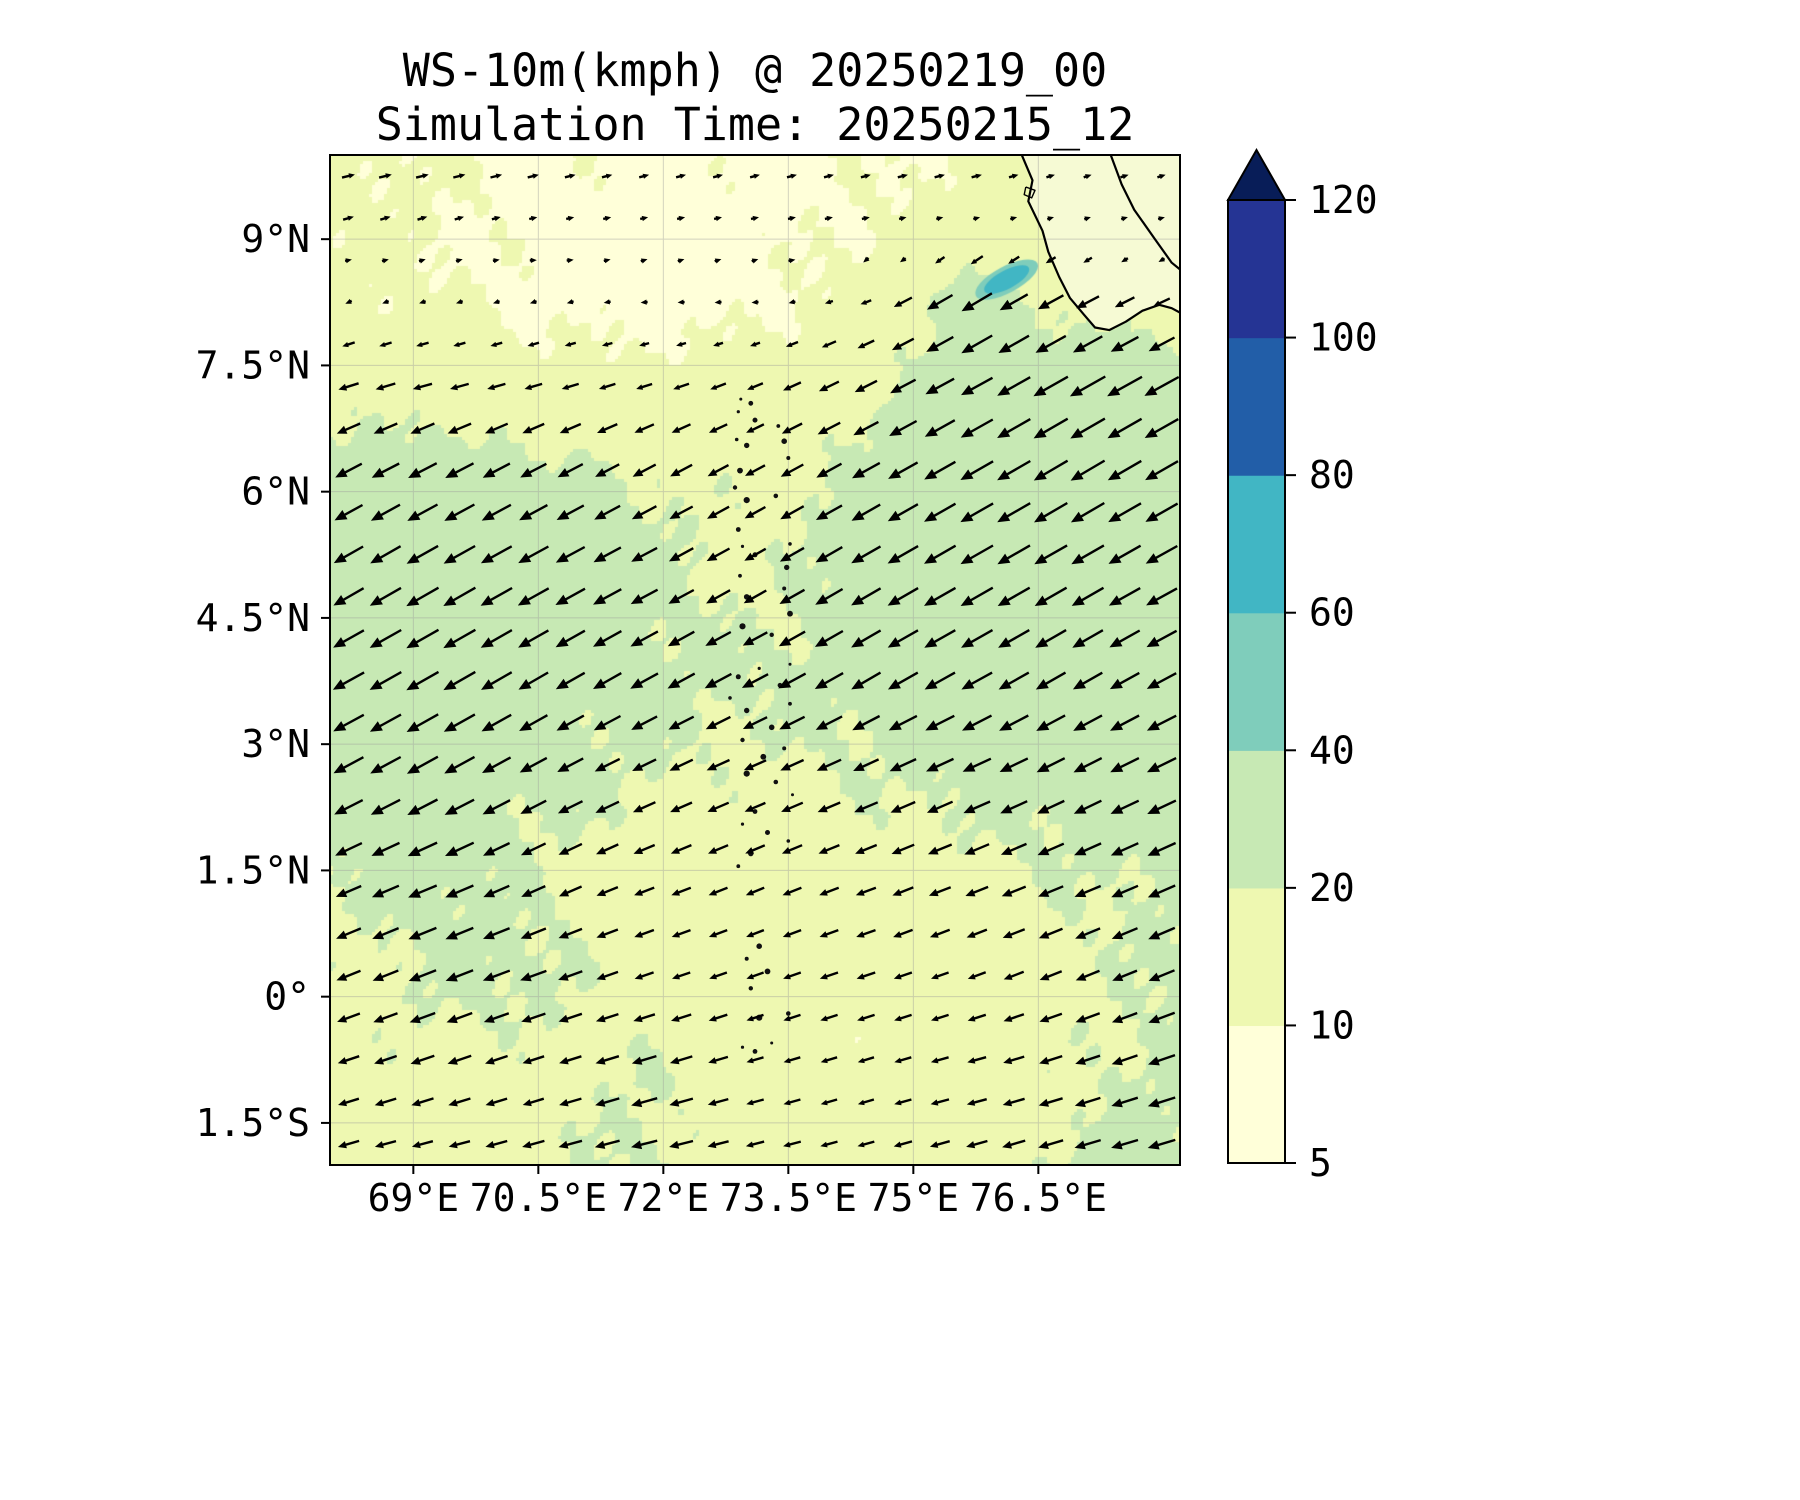 Image resolution: width=1800 pixels, height=1500 pixels. I want to click on x-axis-tick-label: 75°E, so click(914, 1198).